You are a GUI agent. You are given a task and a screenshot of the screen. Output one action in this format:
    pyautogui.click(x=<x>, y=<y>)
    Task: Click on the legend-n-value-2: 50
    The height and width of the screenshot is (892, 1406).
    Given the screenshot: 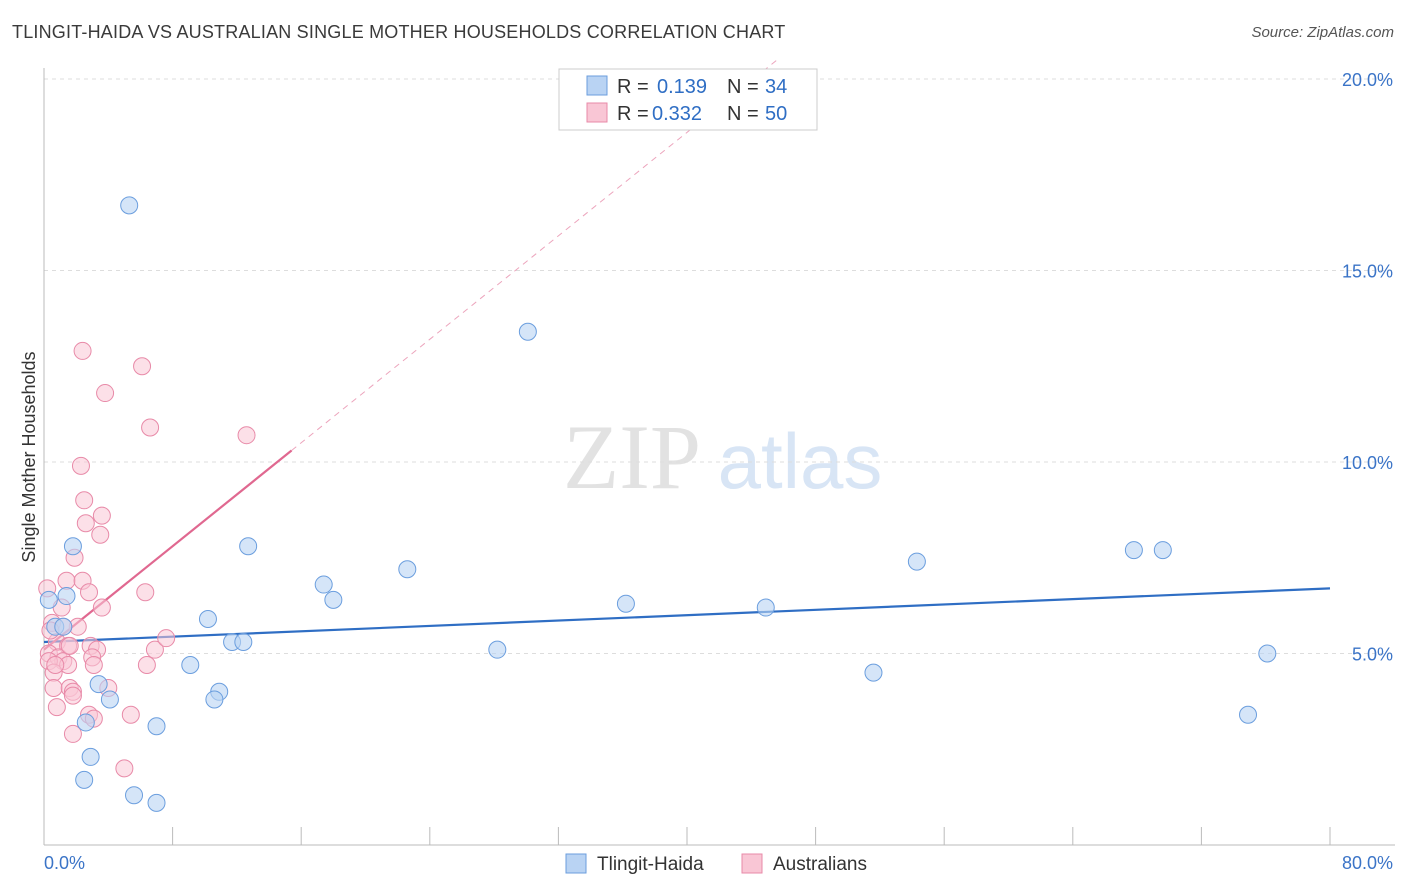 What is the action you would take?
    pyautogui.click(x=776, y=114)
    